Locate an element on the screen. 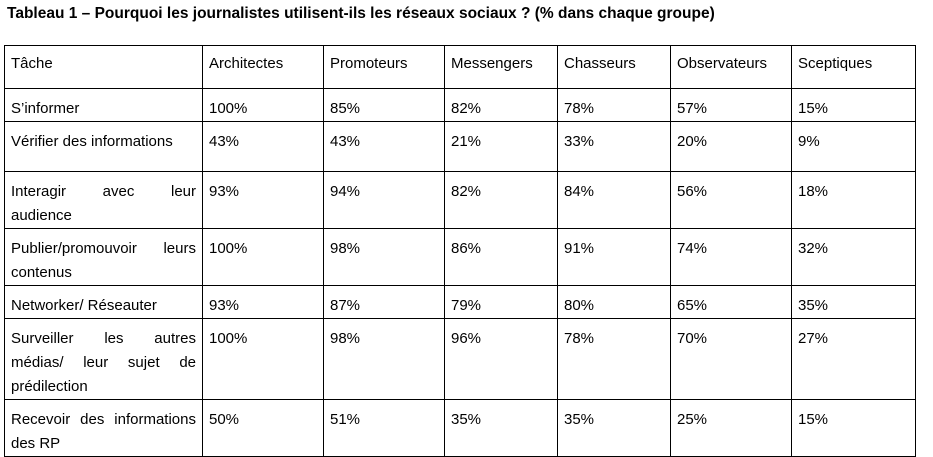 Image resolution: width=933 pixels, height=457 pixels. table-row: S’informer 100% 85% 82% 78% 57% 15% is located at coordinates (460, 105).